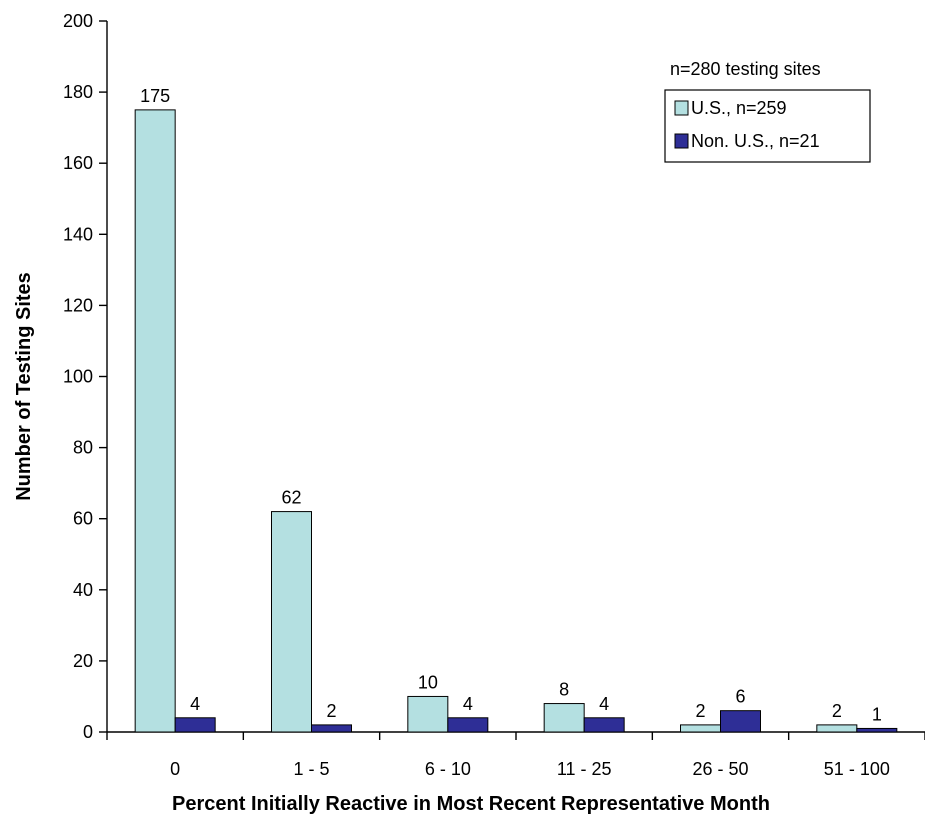 This screenshot has height=823, width=925. What do you see at coordinates (78, 377) in the screenshot?
I see `y-tick-label: 100` at bounding box center [78, 377].